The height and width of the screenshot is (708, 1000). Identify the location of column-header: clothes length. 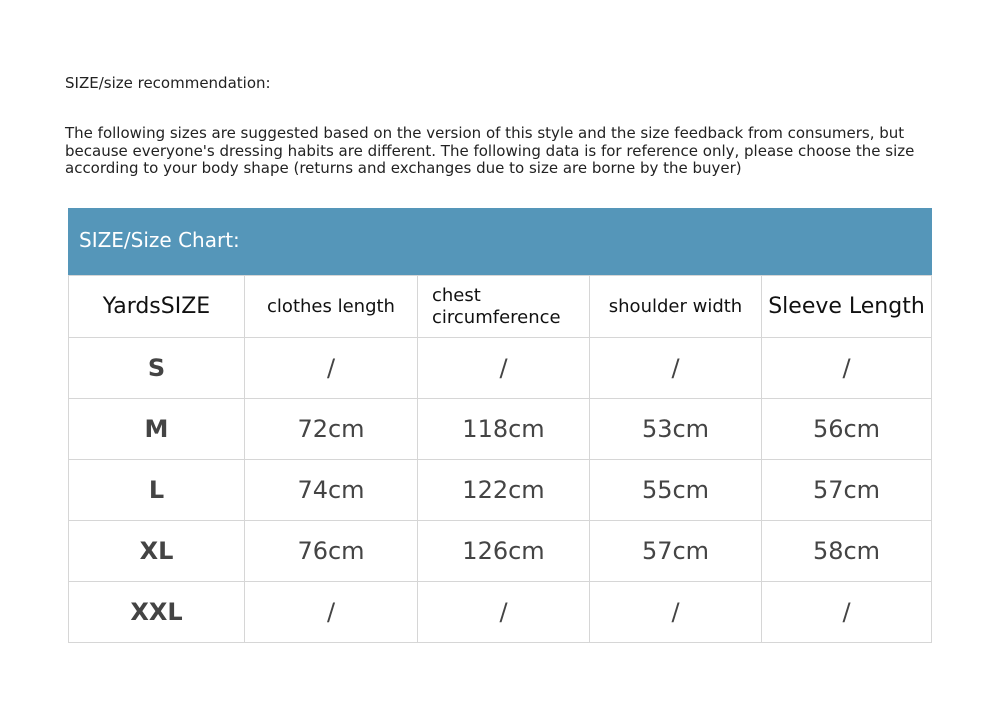
(331, 306).